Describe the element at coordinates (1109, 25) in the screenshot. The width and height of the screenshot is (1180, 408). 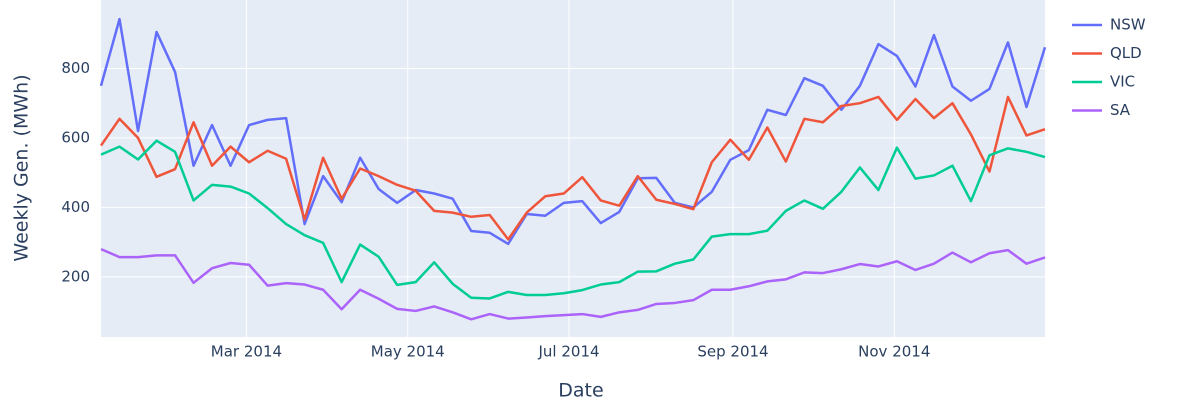
I see `legend-item: NSW` at that location.